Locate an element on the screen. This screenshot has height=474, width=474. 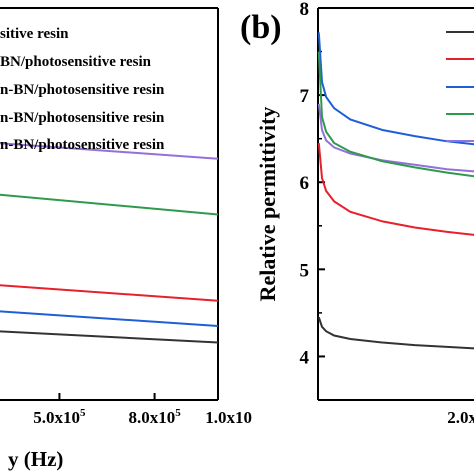
panel-b-y-tick-label: 4 is located at coordinates (305, 357).